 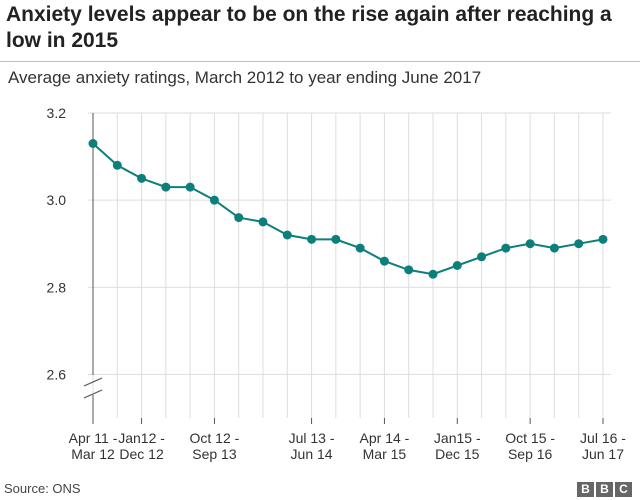 What do you see at coordinates (57, 200) in the screenshot?
I see `y-tick-label: 3.0` at bounding box center [57, 200].